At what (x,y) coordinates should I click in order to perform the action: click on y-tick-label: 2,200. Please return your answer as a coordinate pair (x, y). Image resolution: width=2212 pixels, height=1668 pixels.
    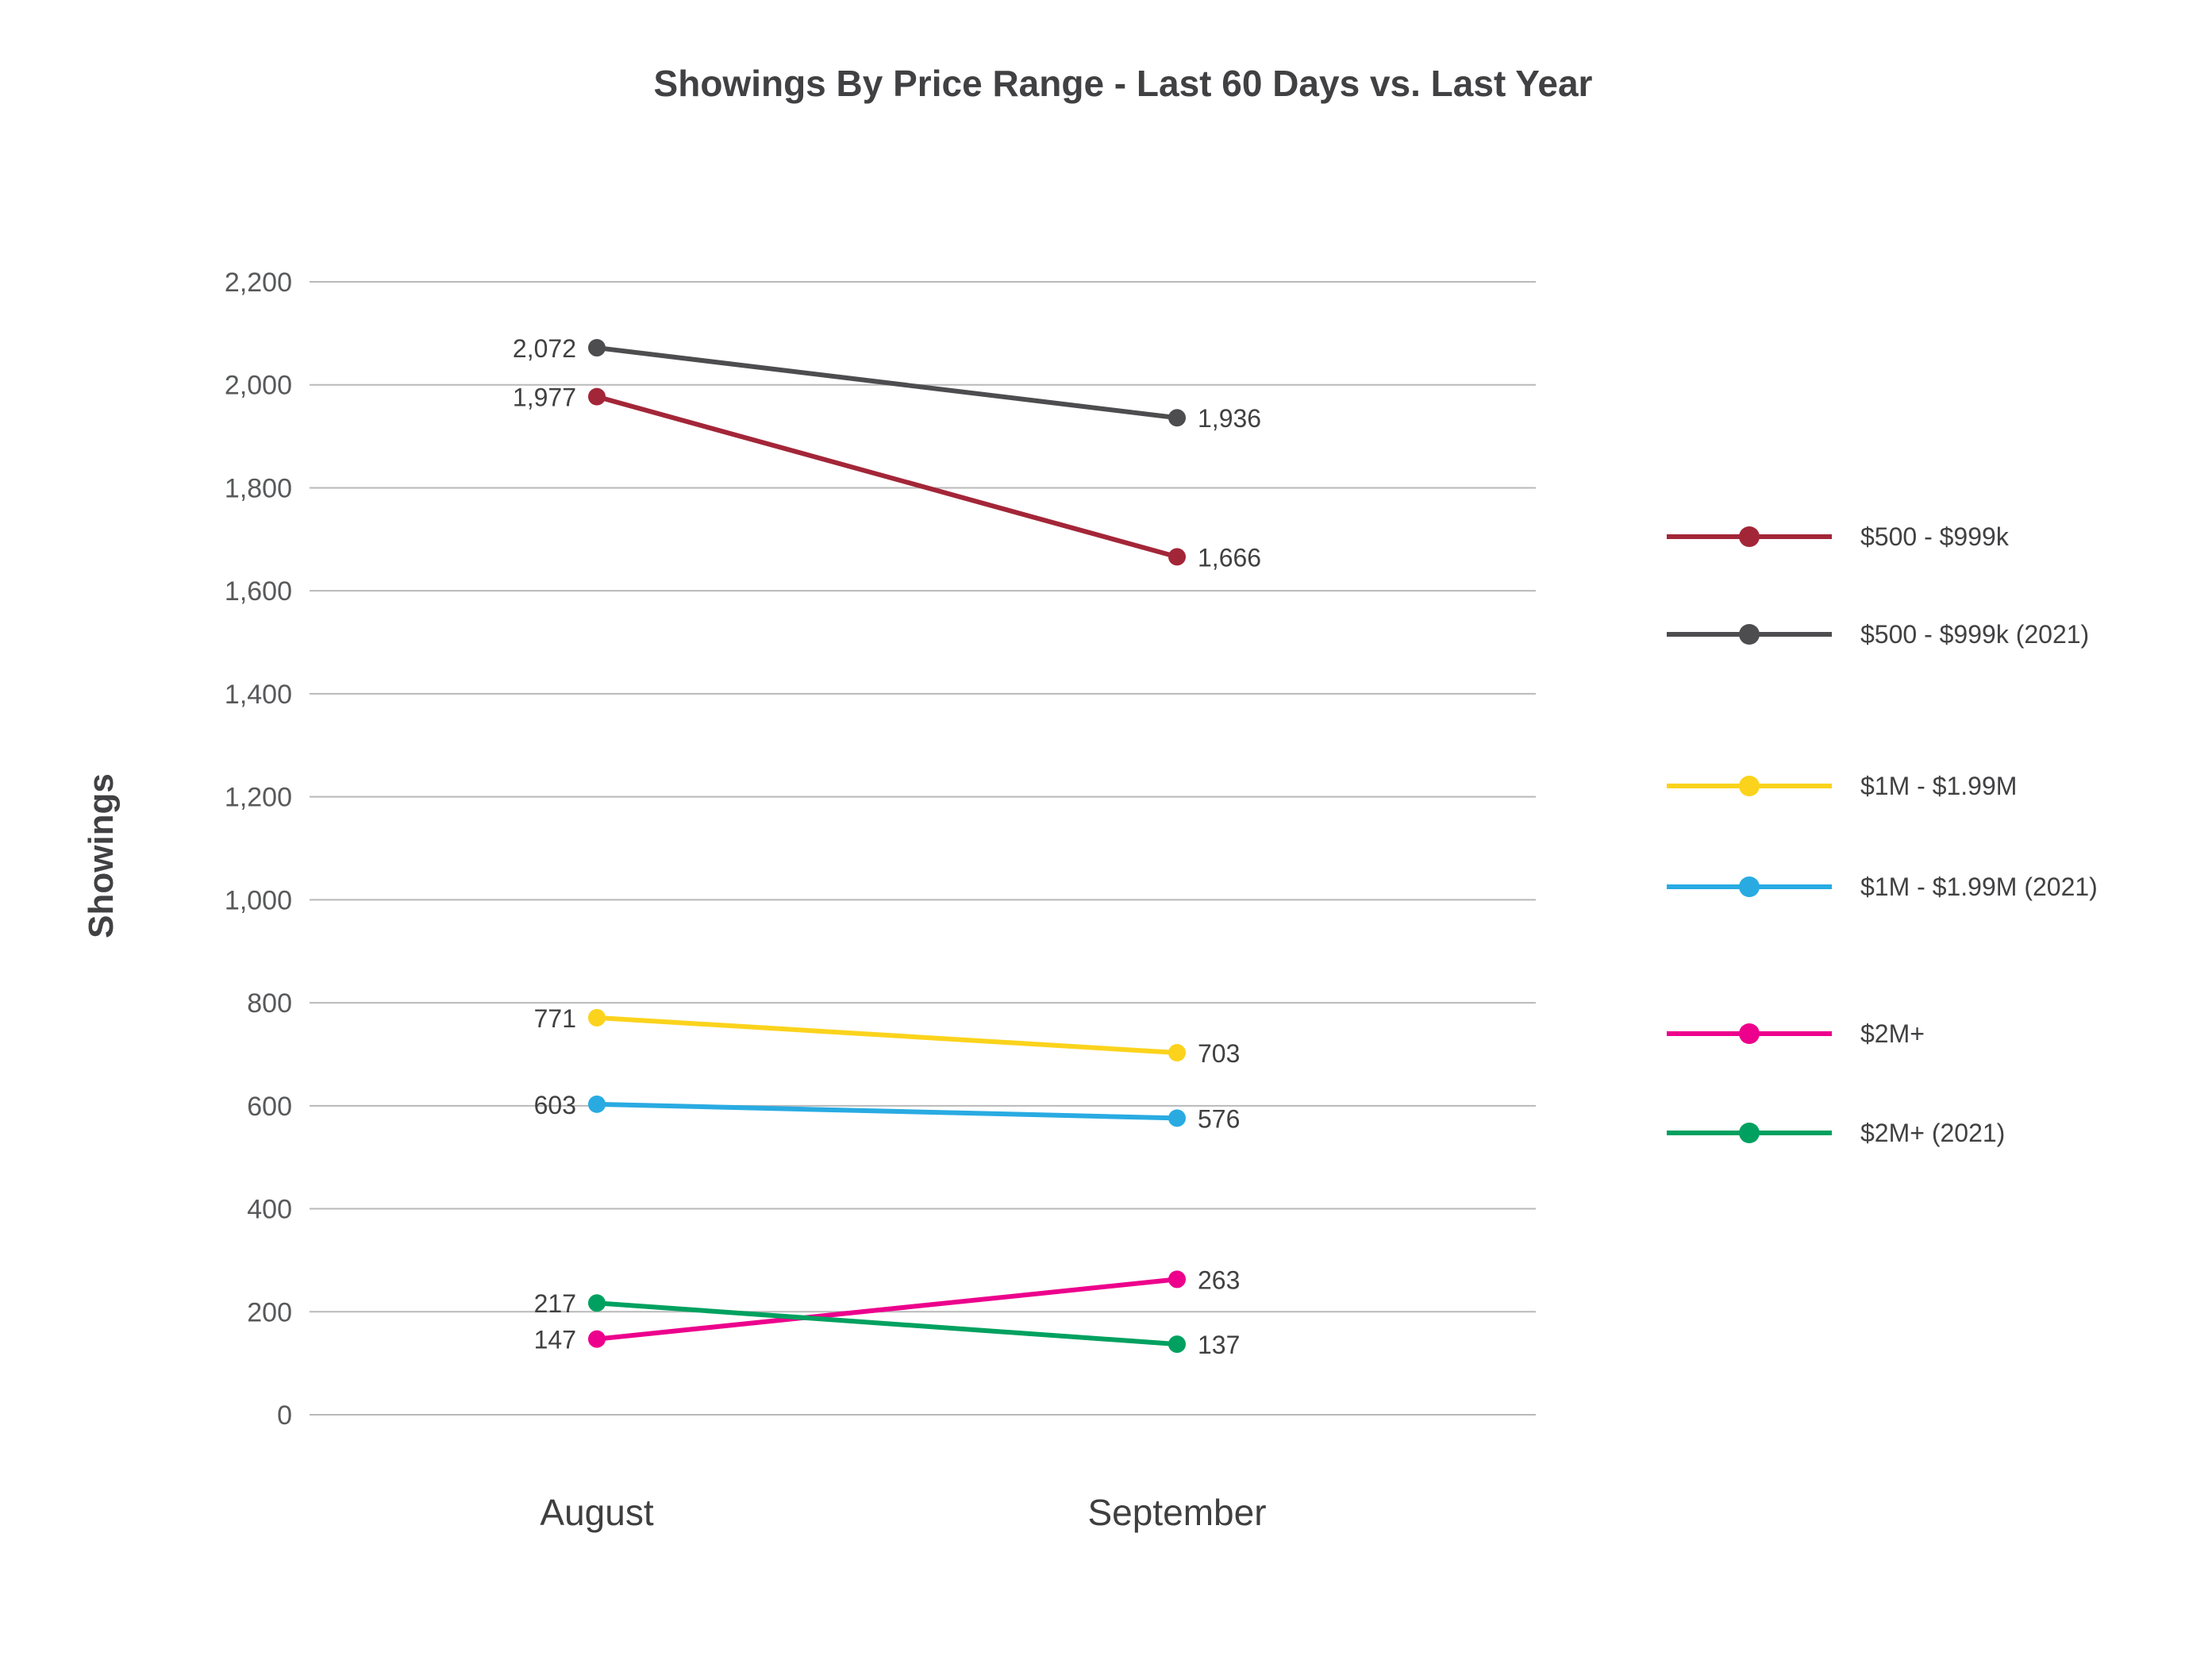
    Looking at the image, I should click on (258, 283).